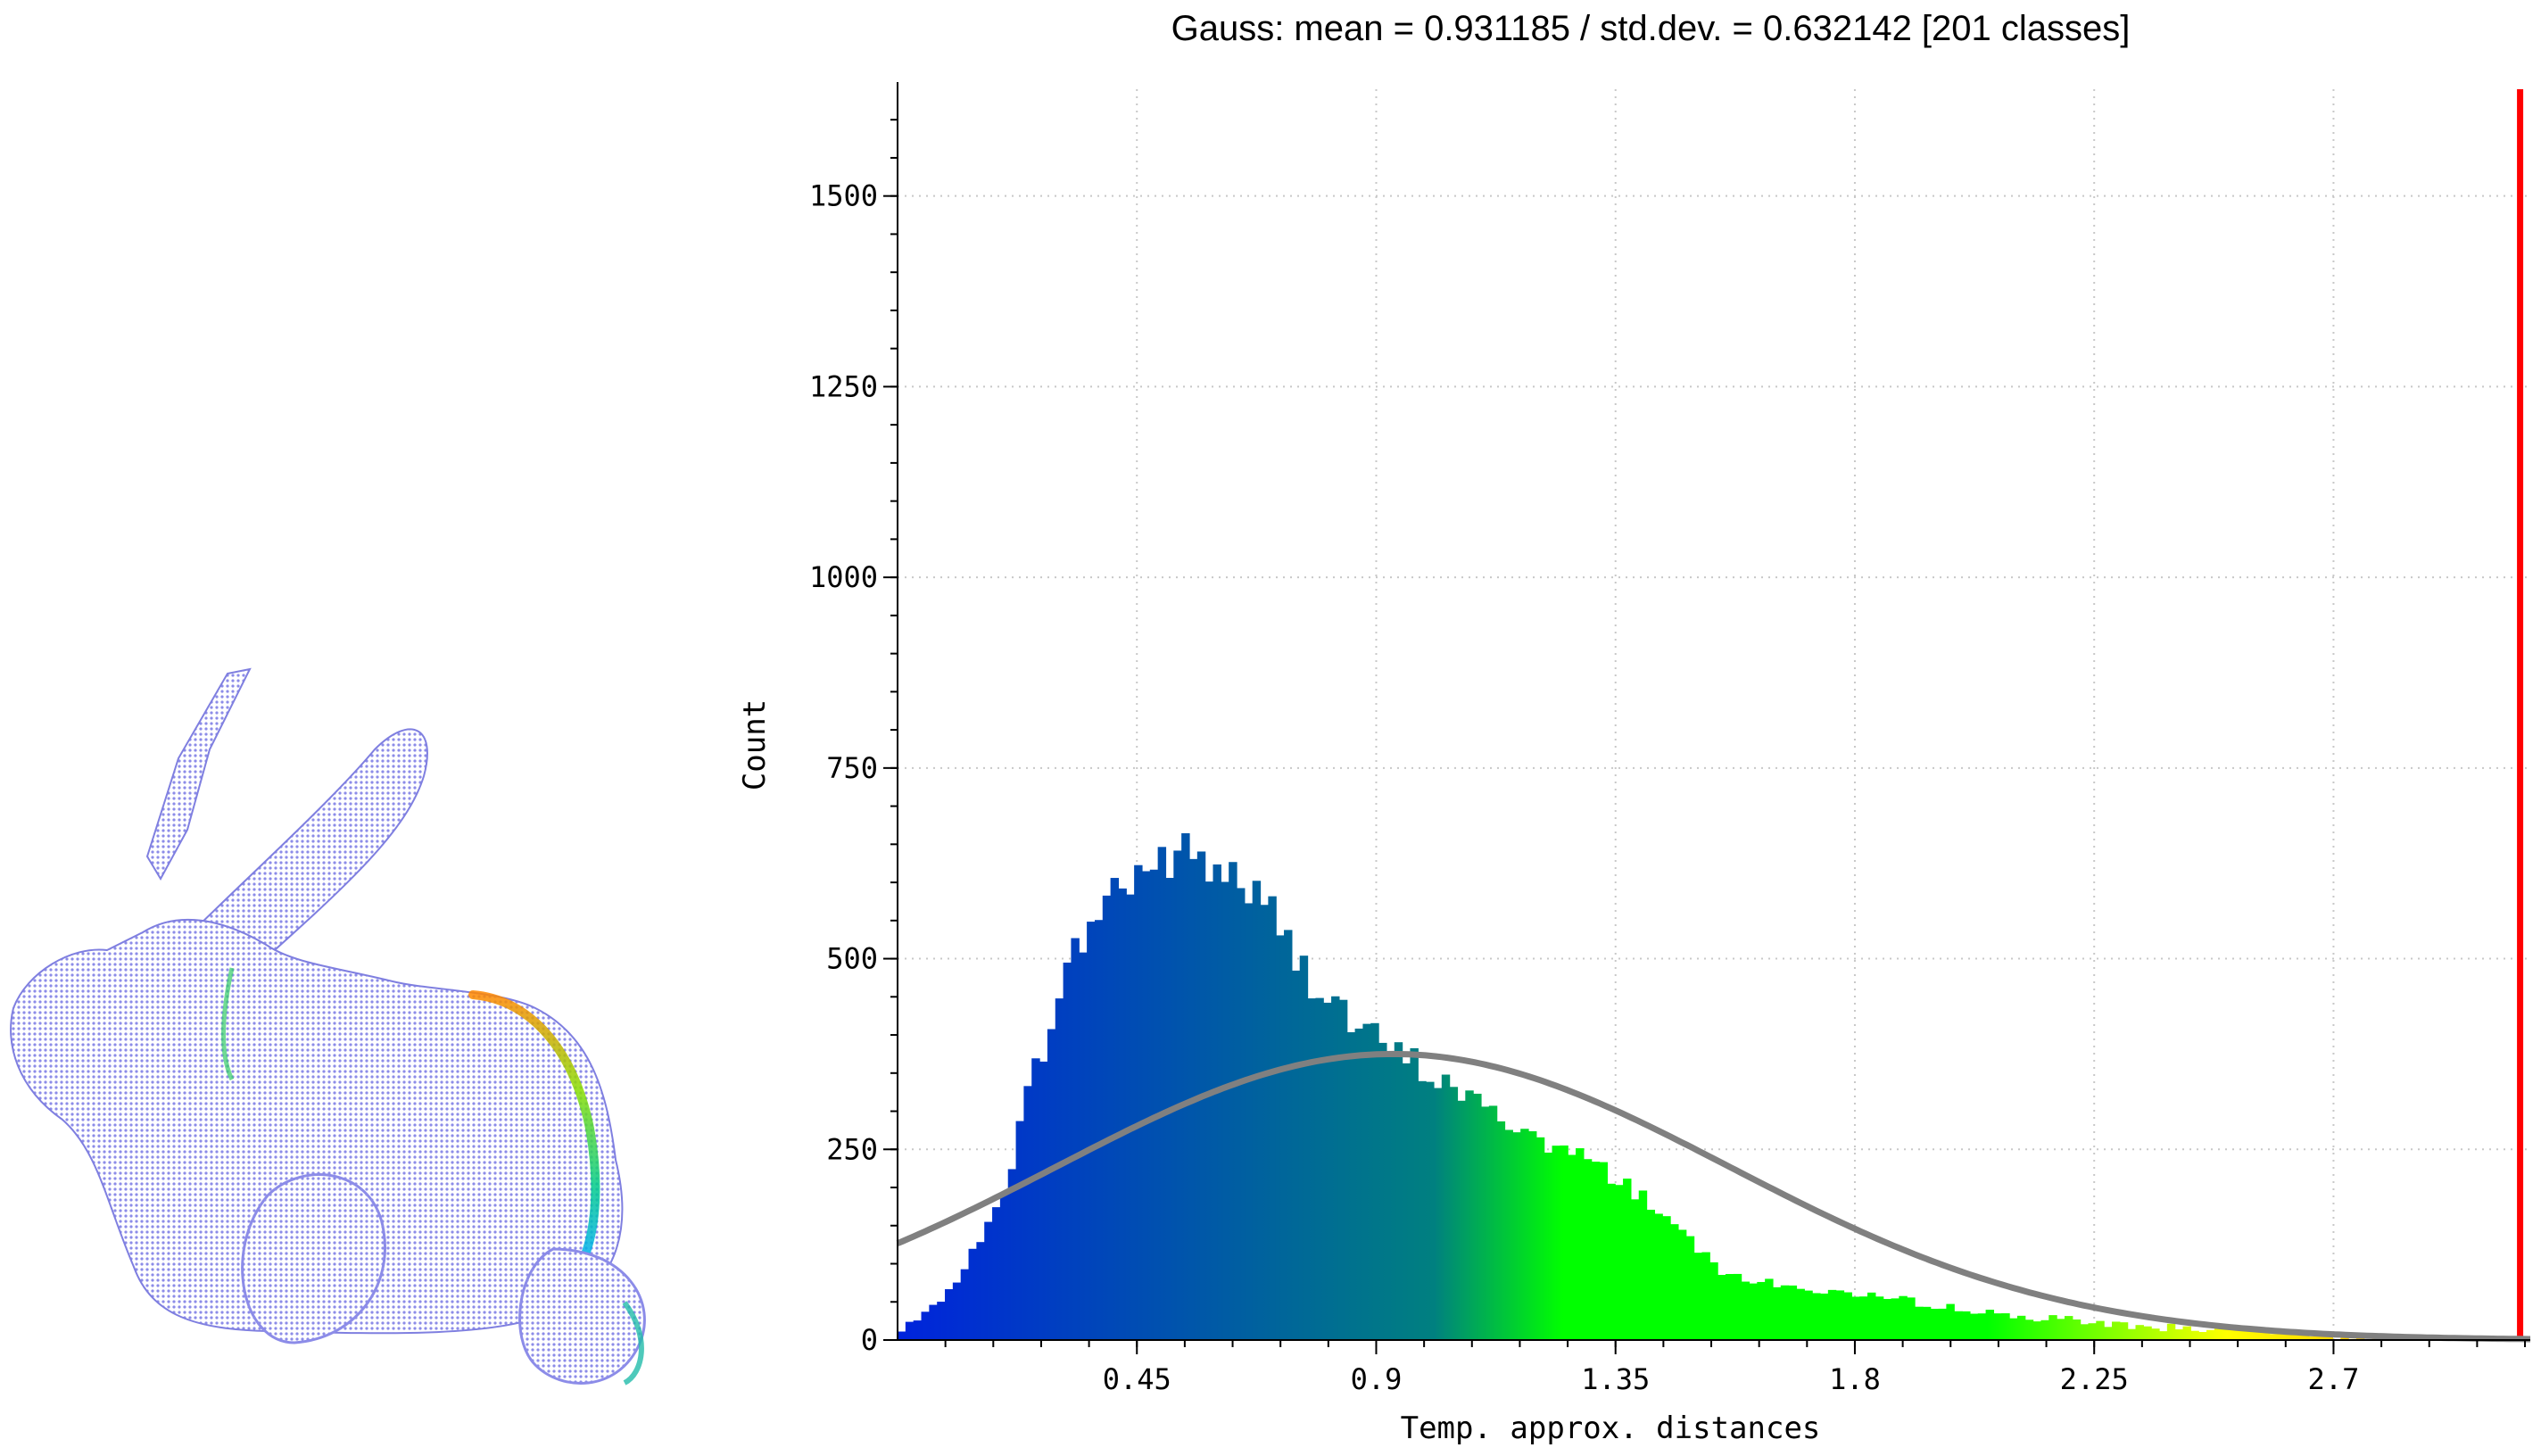  I want to click on outlier-bar, so click(2520, 714).